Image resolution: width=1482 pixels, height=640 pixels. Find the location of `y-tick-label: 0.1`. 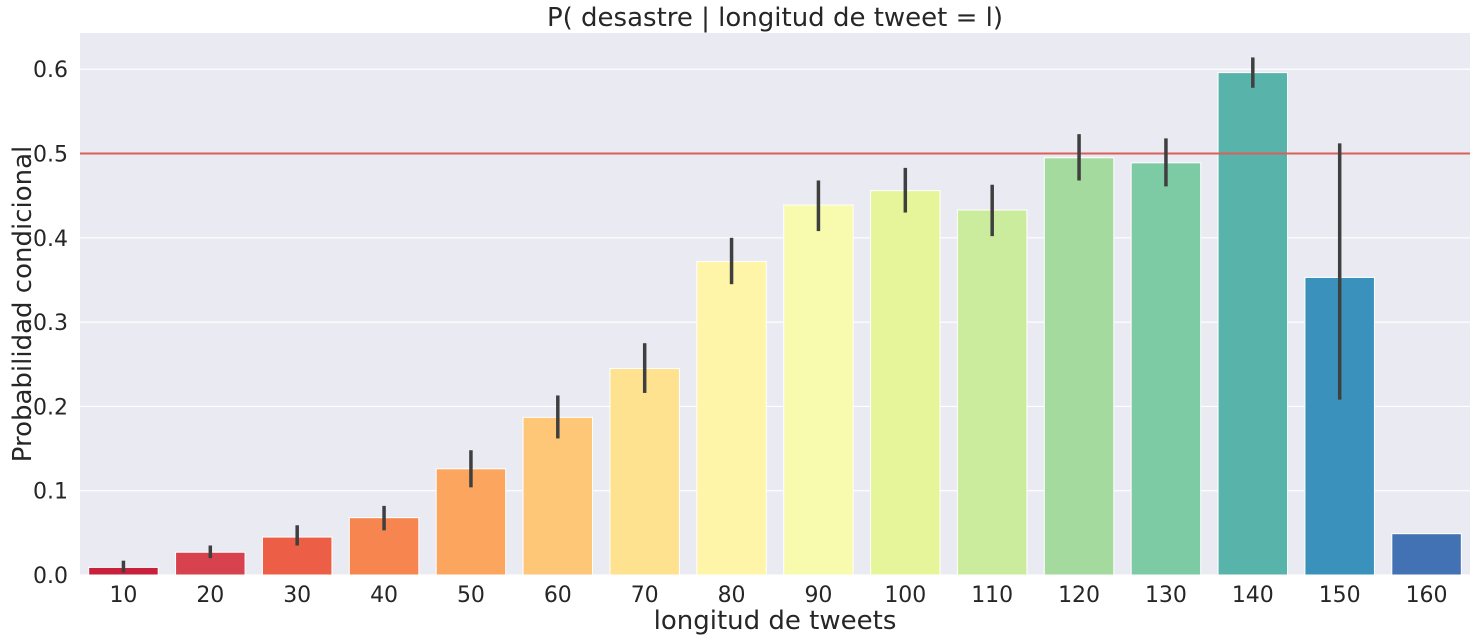

y-tick-label: 0.1 is located at coordinates (50, 492).